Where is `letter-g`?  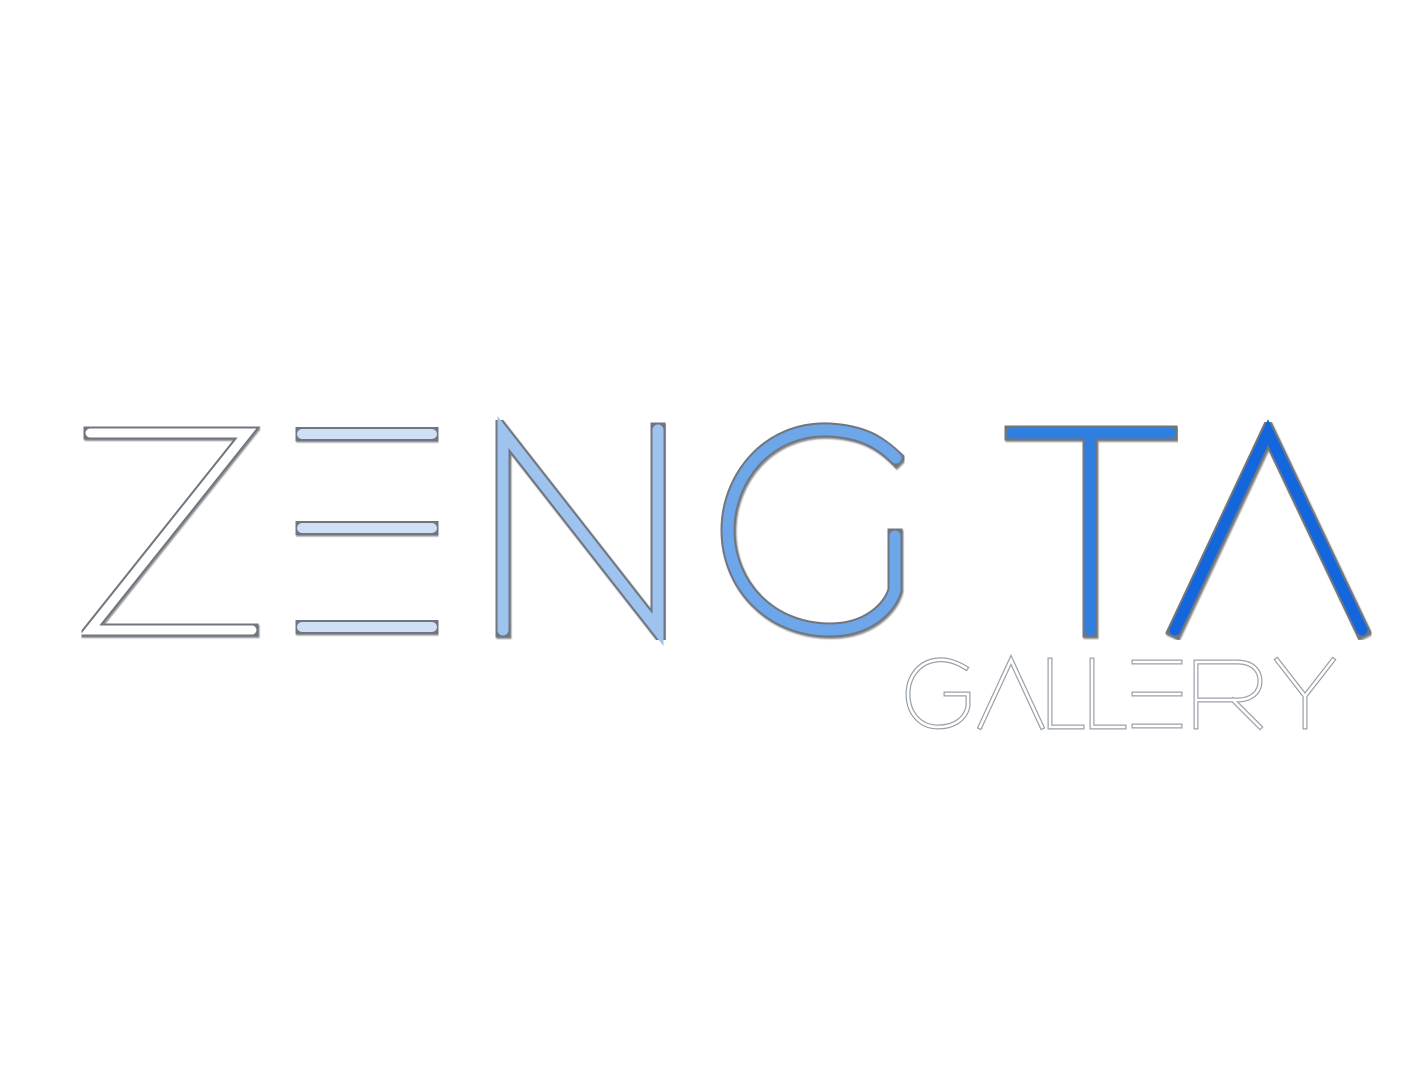 letter-g is located at coordinates (813, 530).